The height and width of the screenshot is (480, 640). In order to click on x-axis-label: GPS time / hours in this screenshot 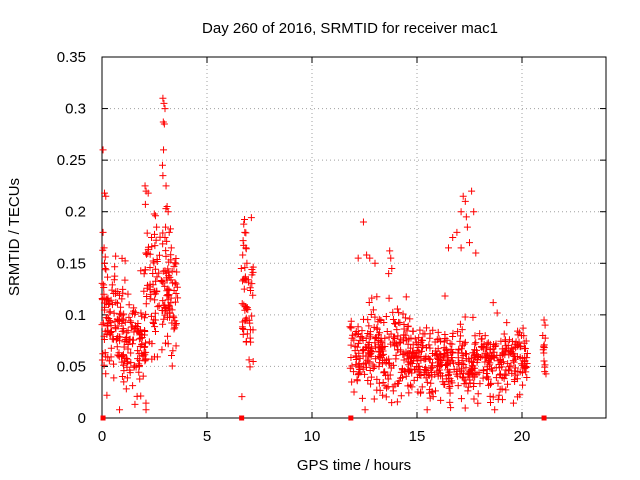, I will do `click(354, 465)`.